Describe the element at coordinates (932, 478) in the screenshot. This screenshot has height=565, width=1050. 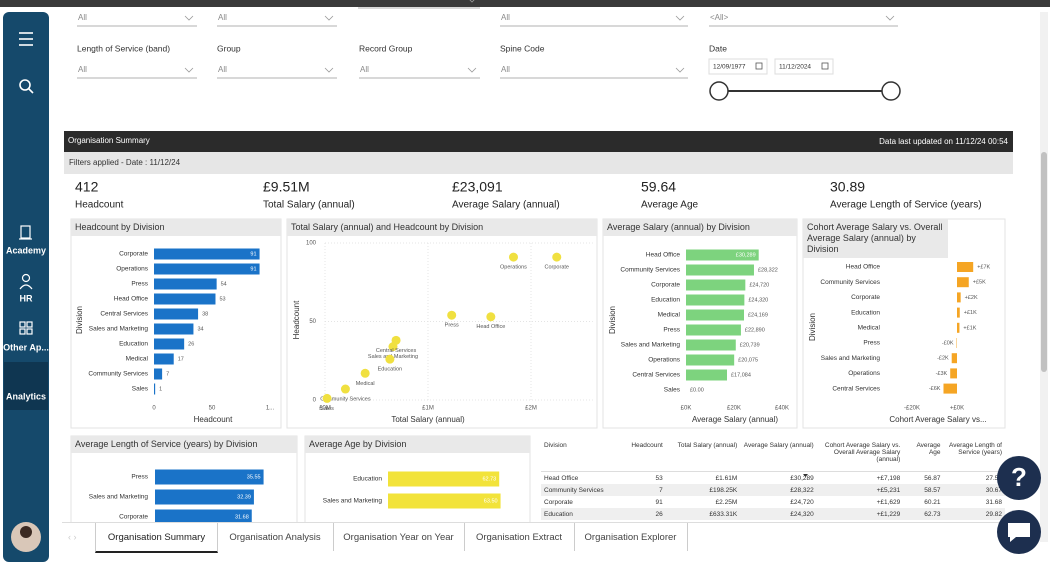
I see `table-cell: 56.87` at that location.